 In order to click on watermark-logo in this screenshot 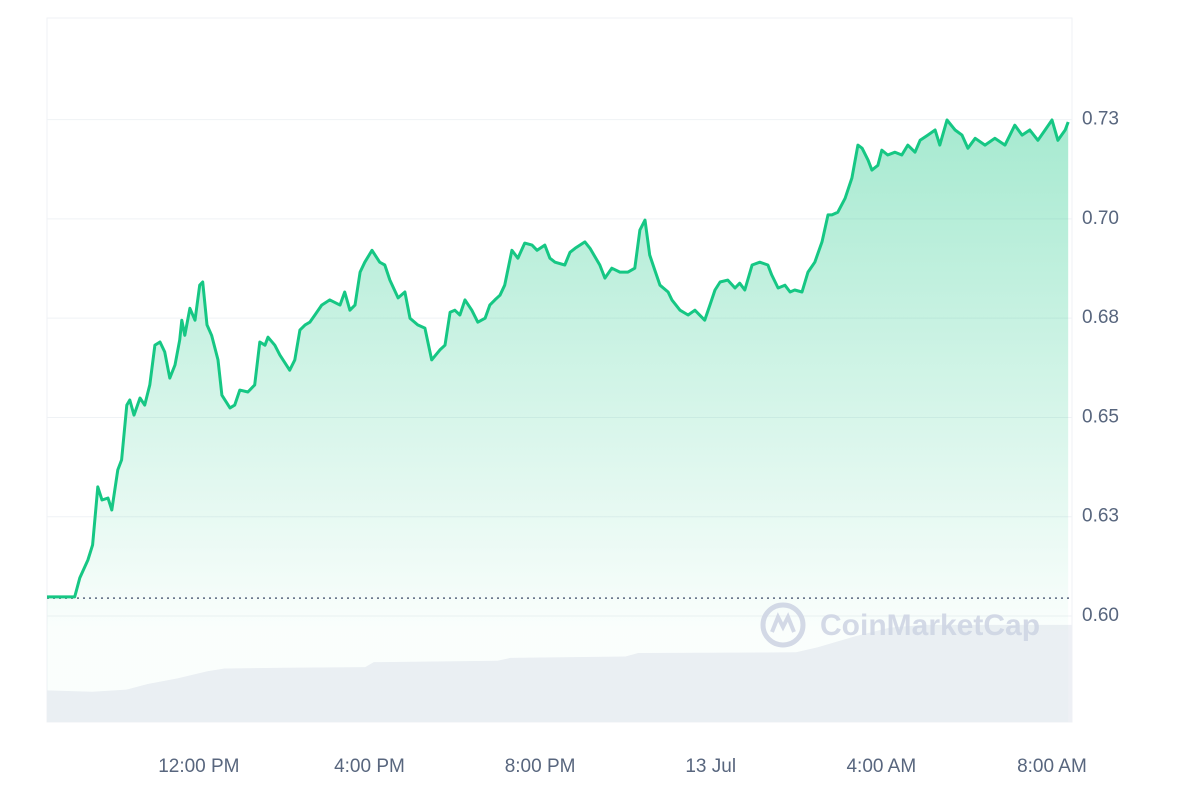, I will do `click(783, 625)`.